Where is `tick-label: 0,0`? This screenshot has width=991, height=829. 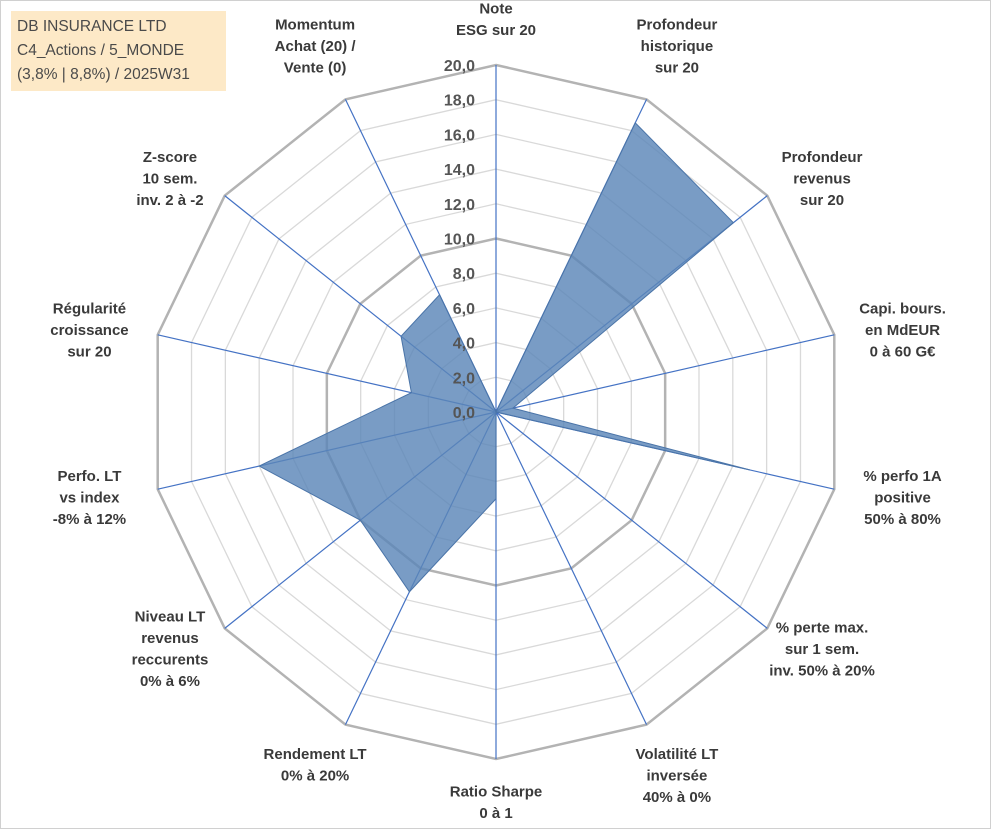
tick-label: 0,0 is located at coordinates (464, 413).